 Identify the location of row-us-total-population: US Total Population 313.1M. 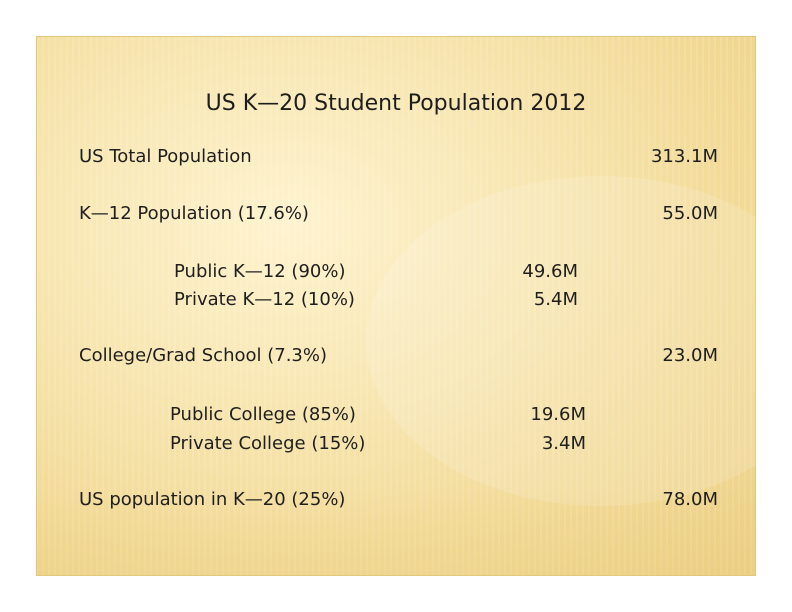
(396, 160).